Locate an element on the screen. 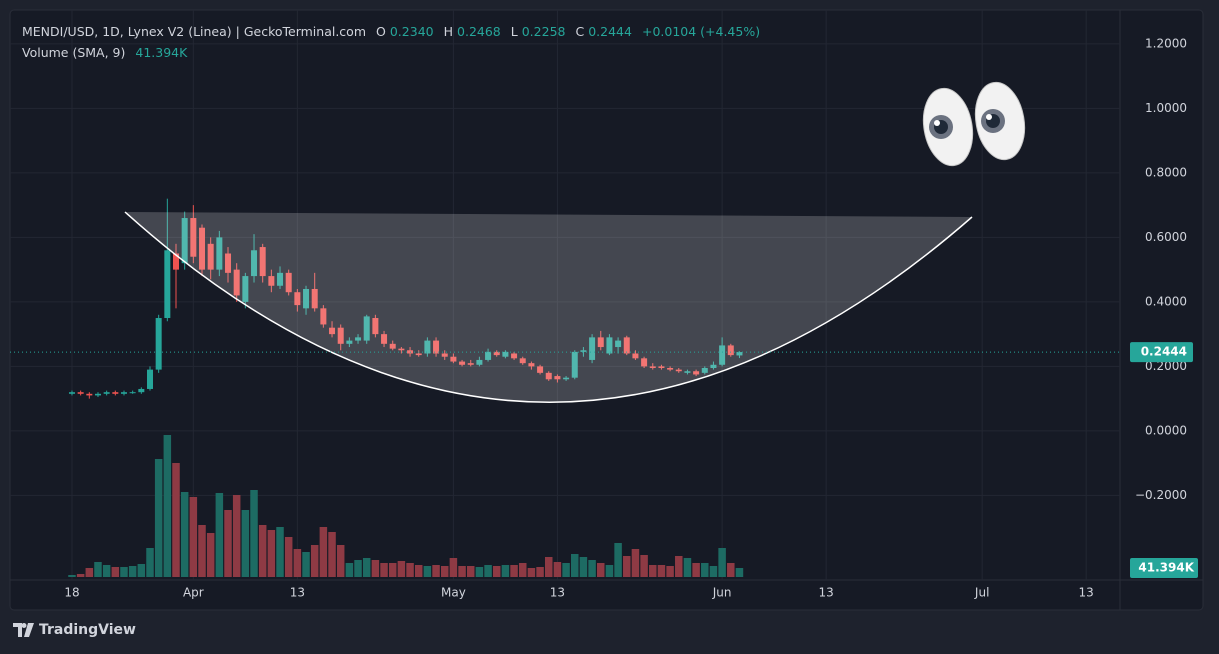 This screenshot has width=1219, height=654. o-label: O is located at coordinates (381, 31).